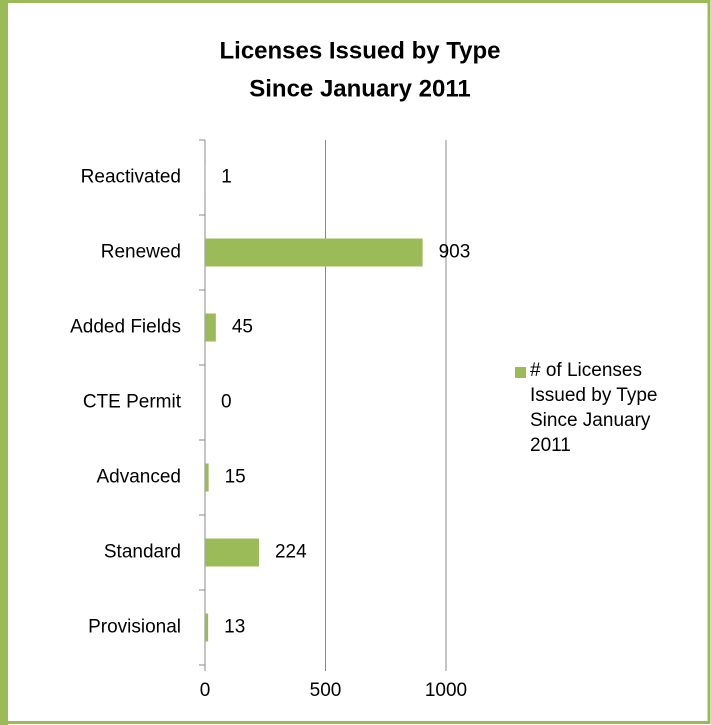 This screenshot has height=725, width=711. Describe the element at coordinates (455, 252) in the screenshot. I see `data-label: 903` at that location.